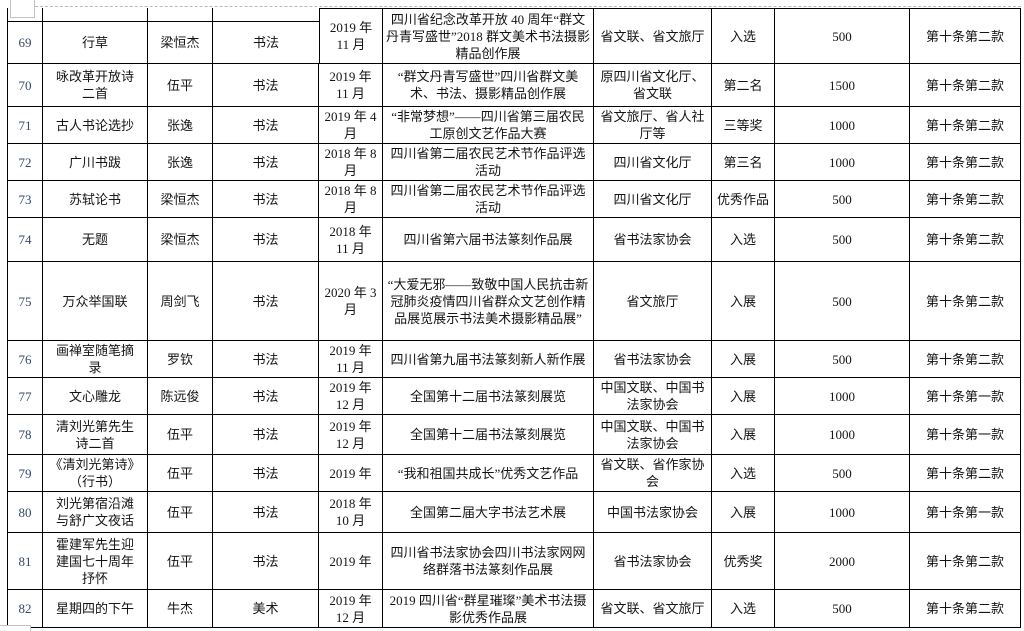 The height and width of the screenshot is (631, 1024). What do you see at coordinates (488, 561) in the screenshot?
I see `cell-exhibition: 四川省书法家协会四川书法家网网络群落书法篆刻作品展` at bounding box center [488, 561].